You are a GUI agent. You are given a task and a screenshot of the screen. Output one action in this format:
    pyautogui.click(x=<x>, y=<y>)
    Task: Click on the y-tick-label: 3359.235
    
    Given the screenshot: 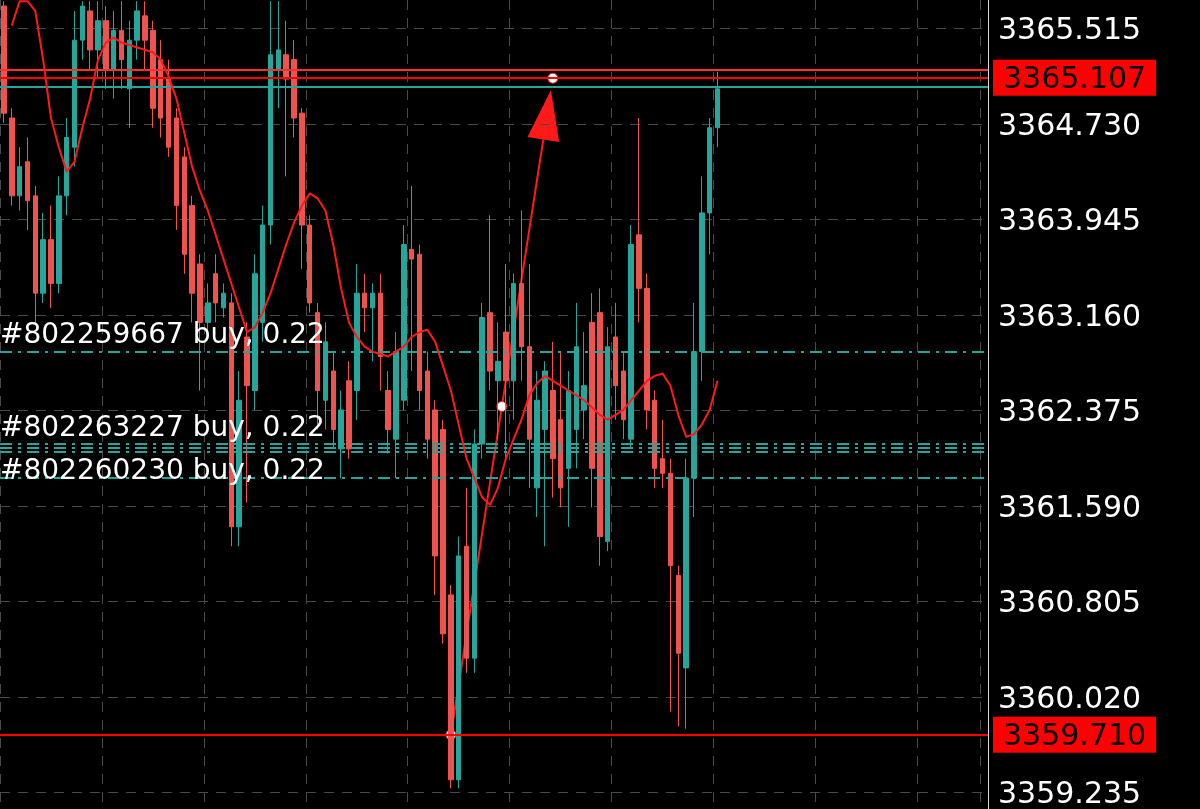 What is the action you would take?
    pyautogui.click(x=1070, y=792)
    